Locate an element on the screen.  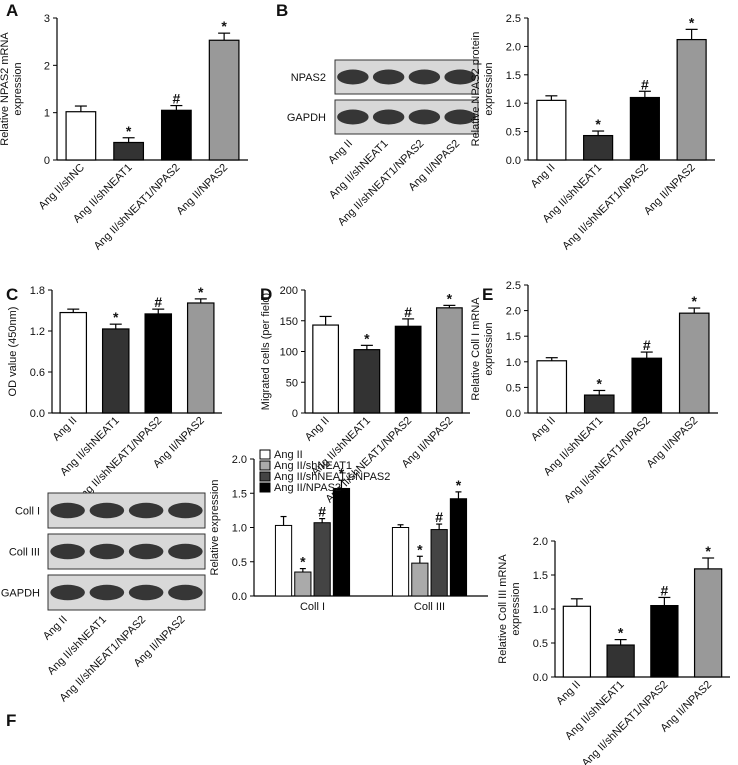
y-axis-label: Relative expression is located at coordinates (215, 528).